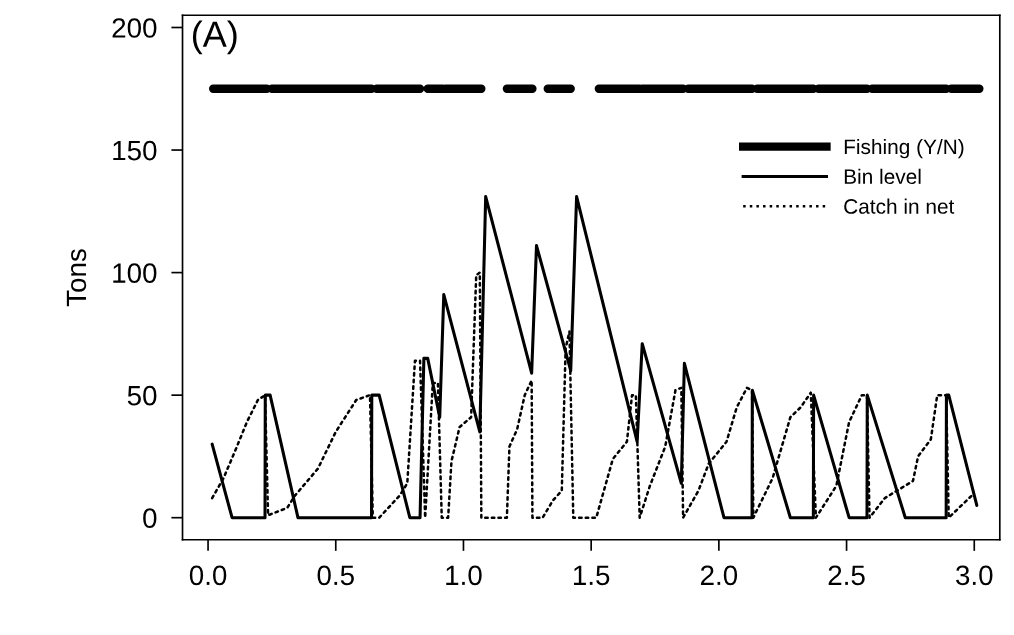 The width and height of the screenshot is (1014, 635). What do you see at coordinates (135, 150) in the screenshot?
I see `y-tick-label: 150` at bounding box center [135, 150].